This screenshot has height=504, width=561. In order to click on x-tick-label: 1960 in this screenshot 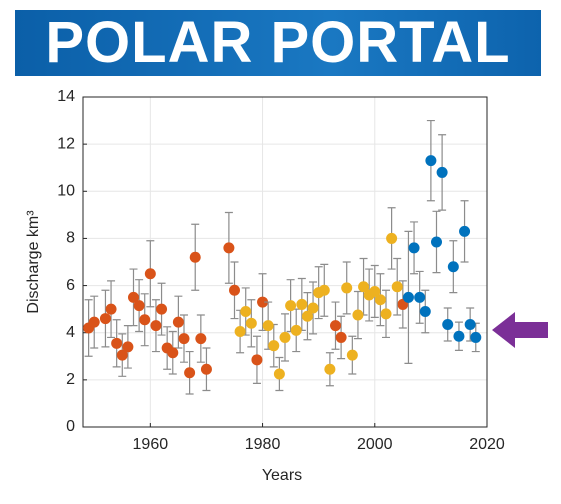, I will do `click(151, 444)`.